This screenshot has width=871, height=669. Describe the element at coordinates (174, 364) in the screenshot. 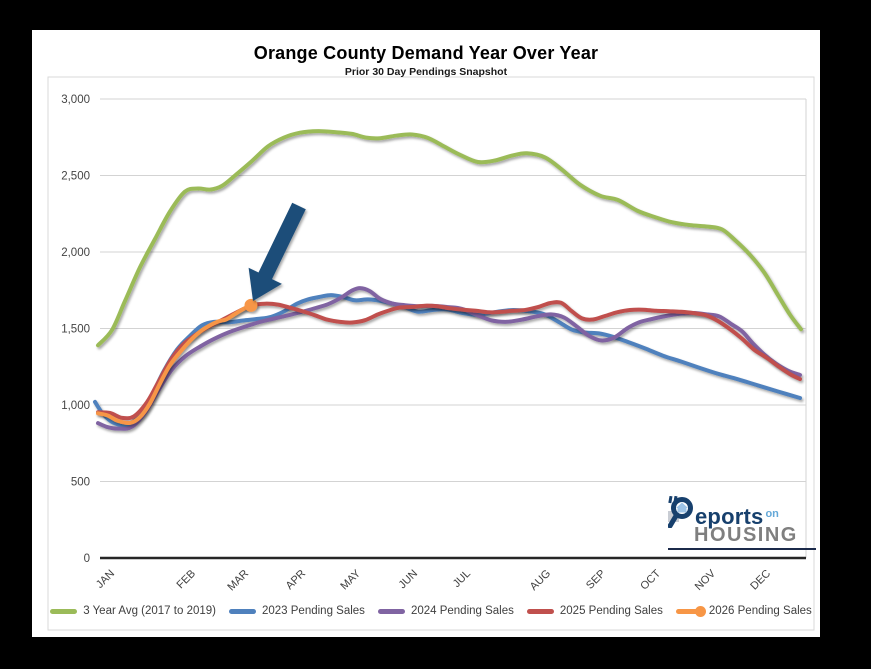

I see `series-line-2026-pending-sales` at that location.